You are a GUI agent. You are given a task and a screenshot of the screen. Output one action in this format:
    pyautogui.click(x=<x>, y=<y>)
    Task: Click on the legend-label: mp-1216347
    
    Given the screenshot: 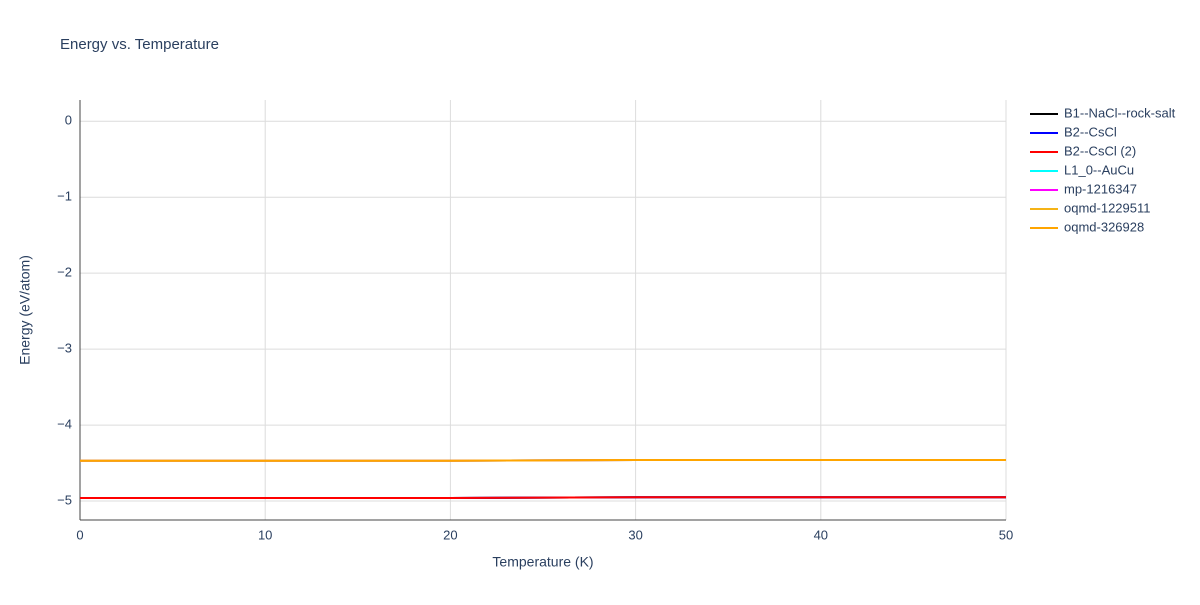 What is the action you would take?
    pyautogui.click(x=1100, y=188)
    